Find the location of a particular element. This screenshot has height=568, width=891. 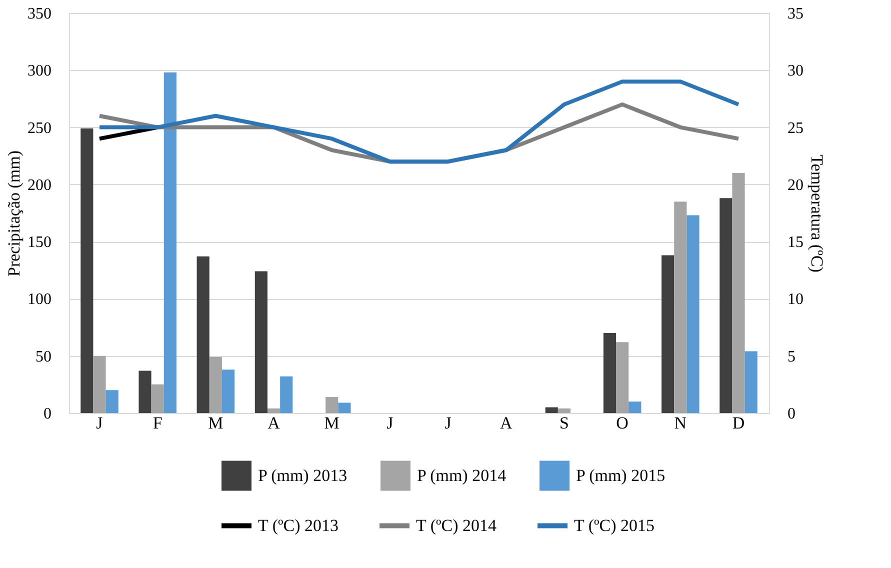

y-tick-label: 50 is located at coordinates (44, 357).